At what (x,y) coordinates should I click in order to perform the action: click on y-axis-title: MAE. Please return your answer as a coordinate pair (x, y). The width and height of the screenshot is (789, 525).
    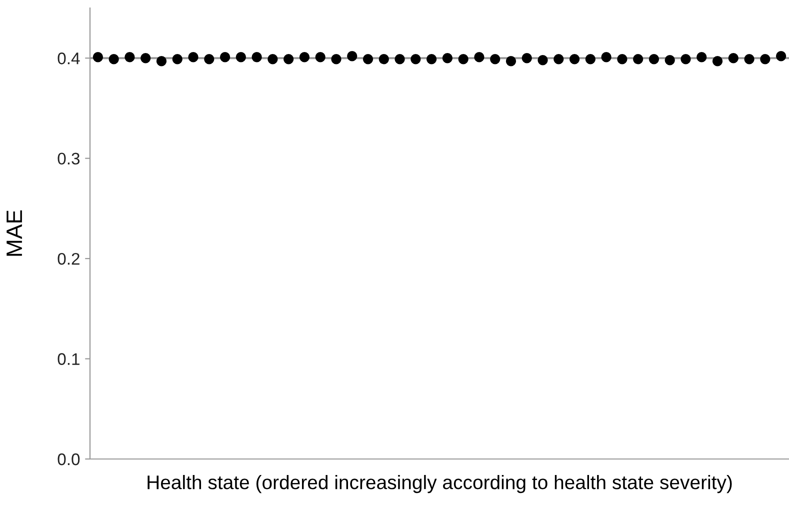
    Looking at the image, I should click on (14, 233).